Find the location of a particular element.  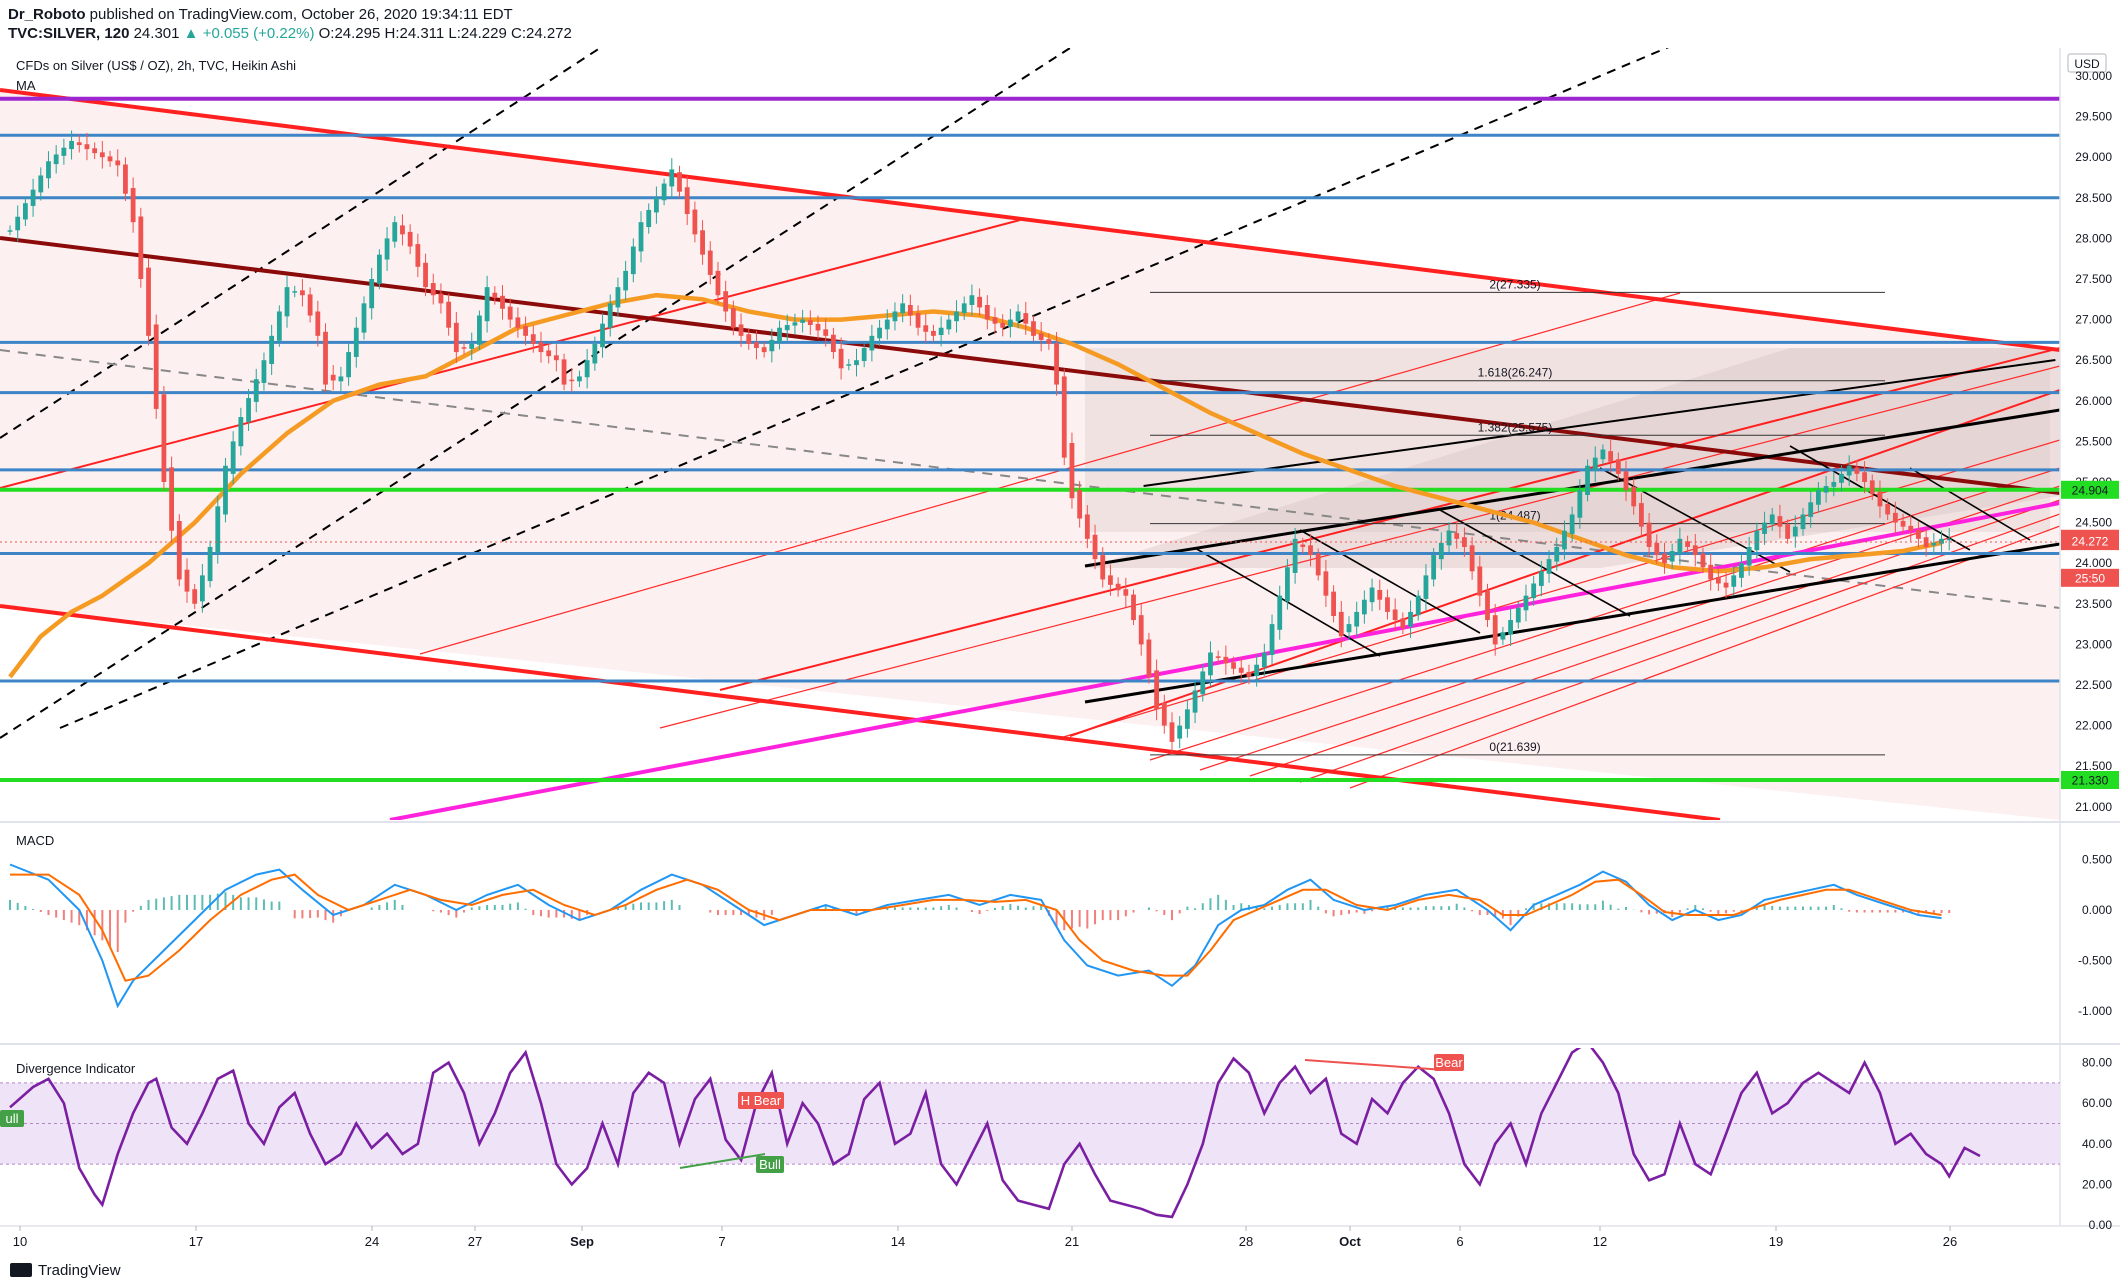

price-tick-6: 27.000 is located at coordinates (2093, 320).